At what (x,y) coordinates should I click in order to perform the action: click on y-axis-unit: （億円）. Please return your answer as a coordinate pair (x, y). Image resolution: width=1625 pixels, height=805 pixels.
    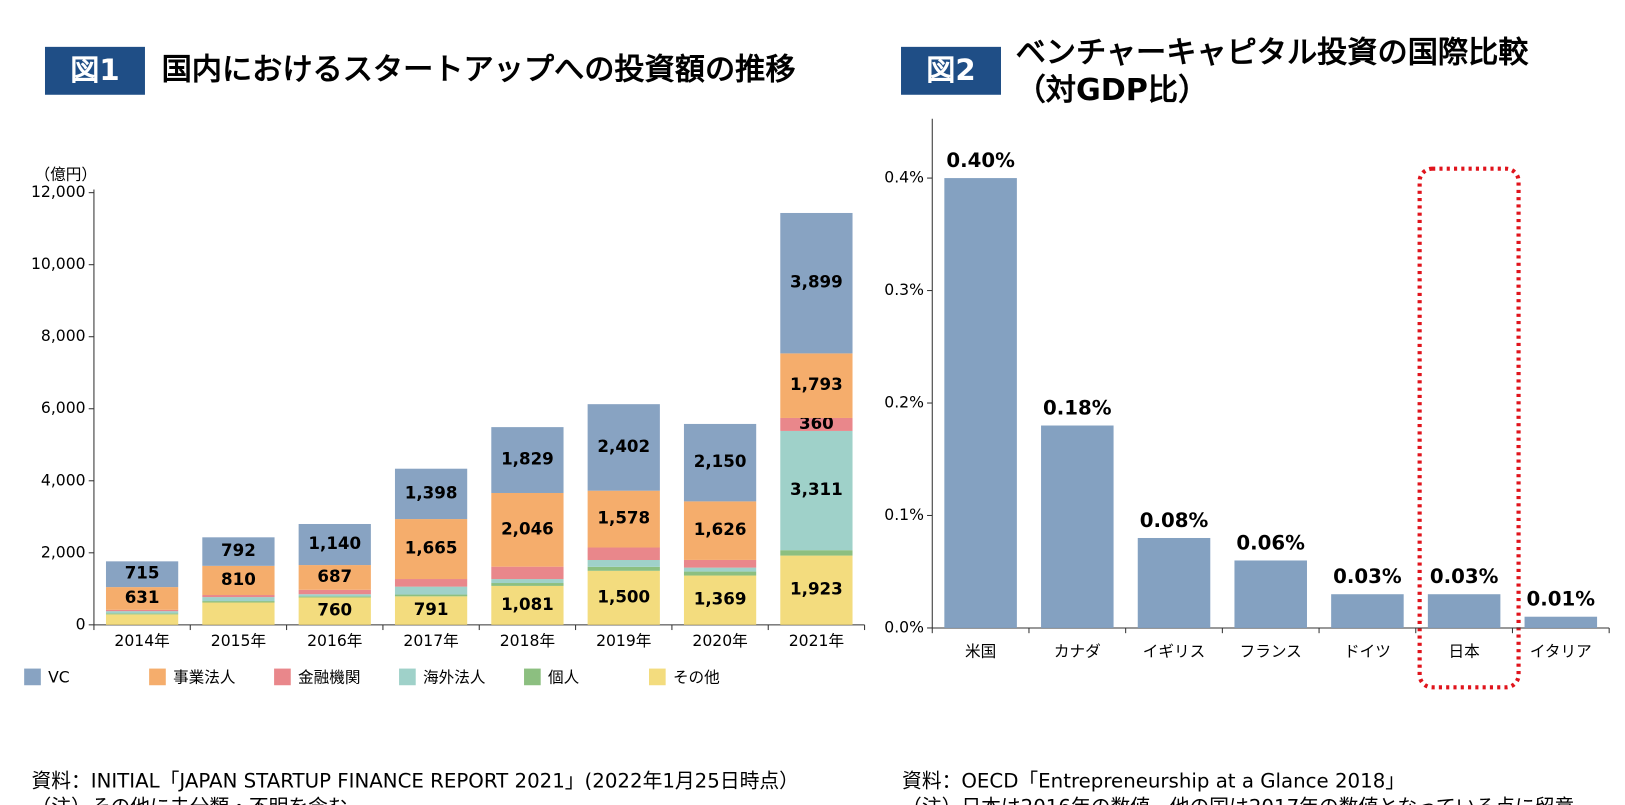
    Looking at the image, I should click on (66, 174).